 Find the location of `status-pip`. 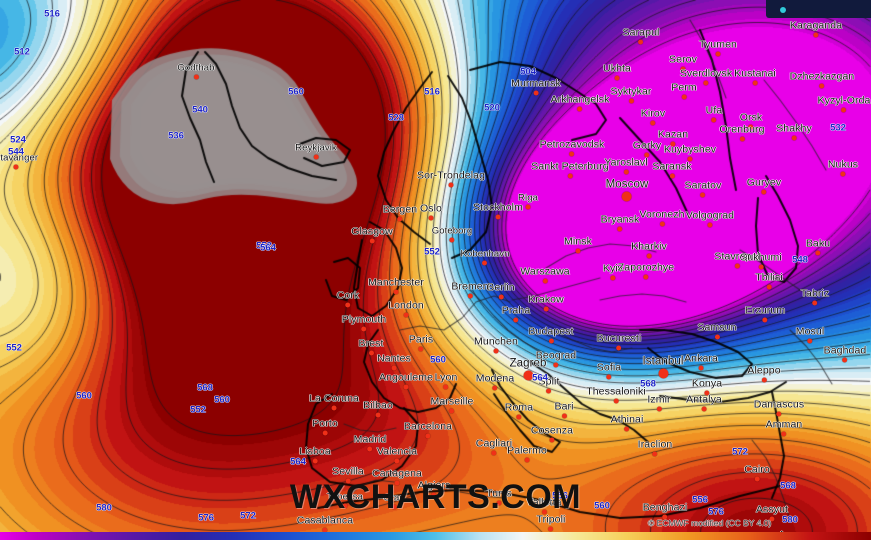

status-pip is located at coordinates (783, 10).